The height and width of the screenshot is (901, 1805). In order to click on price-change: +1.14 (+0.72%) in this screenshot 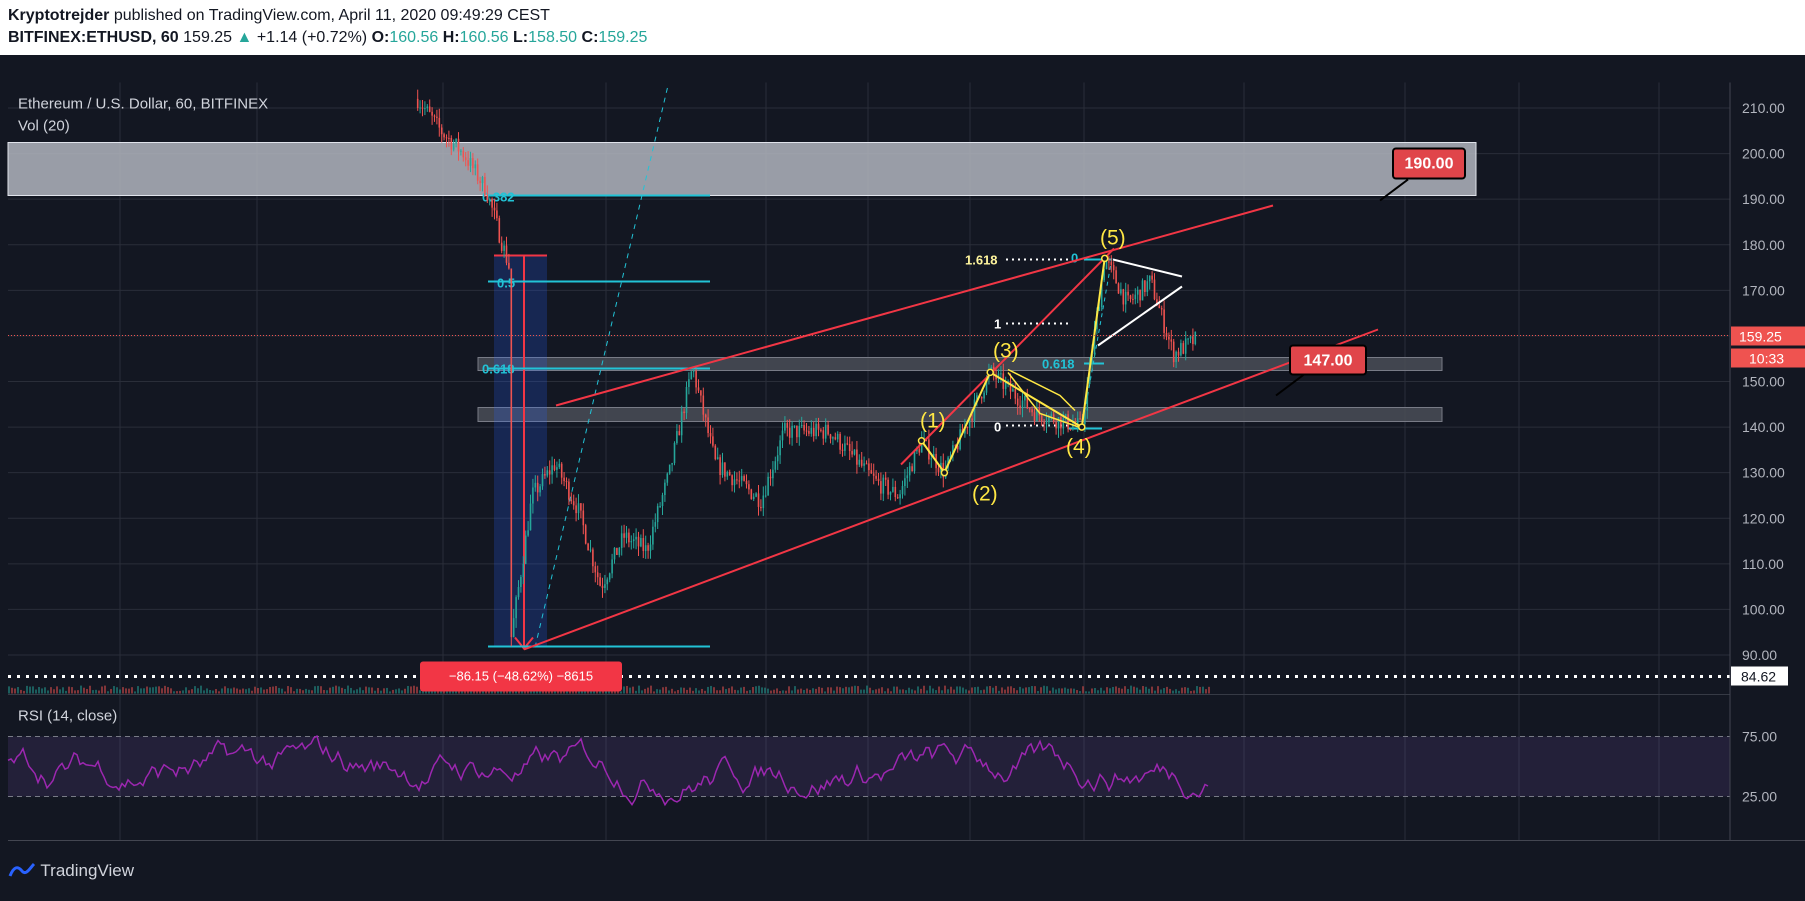, I will do `click(312, 37)`.